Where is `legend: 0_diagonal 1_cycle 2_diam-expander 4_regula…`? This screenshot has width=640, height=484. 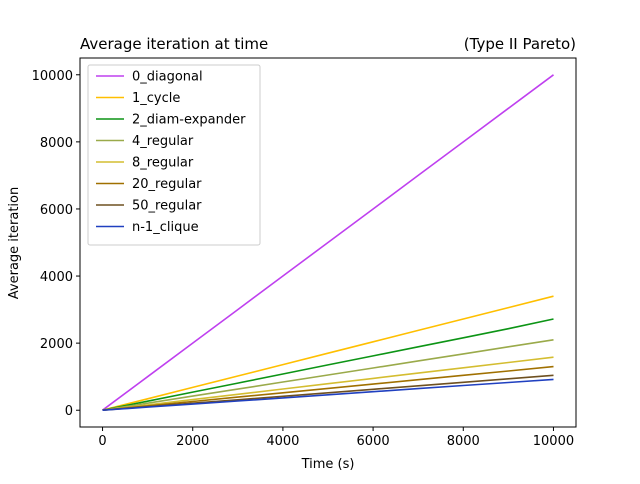 legend: 0_diagonal 1_cycle 2_diam-expander 4_regula… is located at coordinates (174, 155).